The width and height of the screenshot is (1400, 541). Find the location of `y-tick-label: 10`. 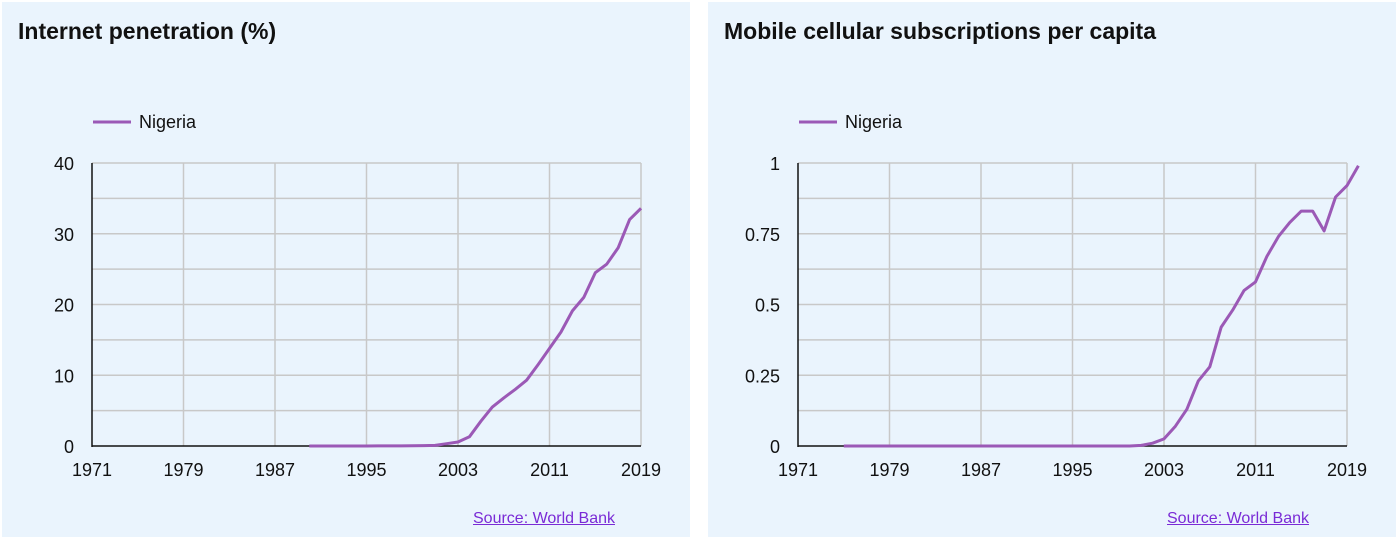

y-tick-label: 10 is located at coordinates (64, 376).